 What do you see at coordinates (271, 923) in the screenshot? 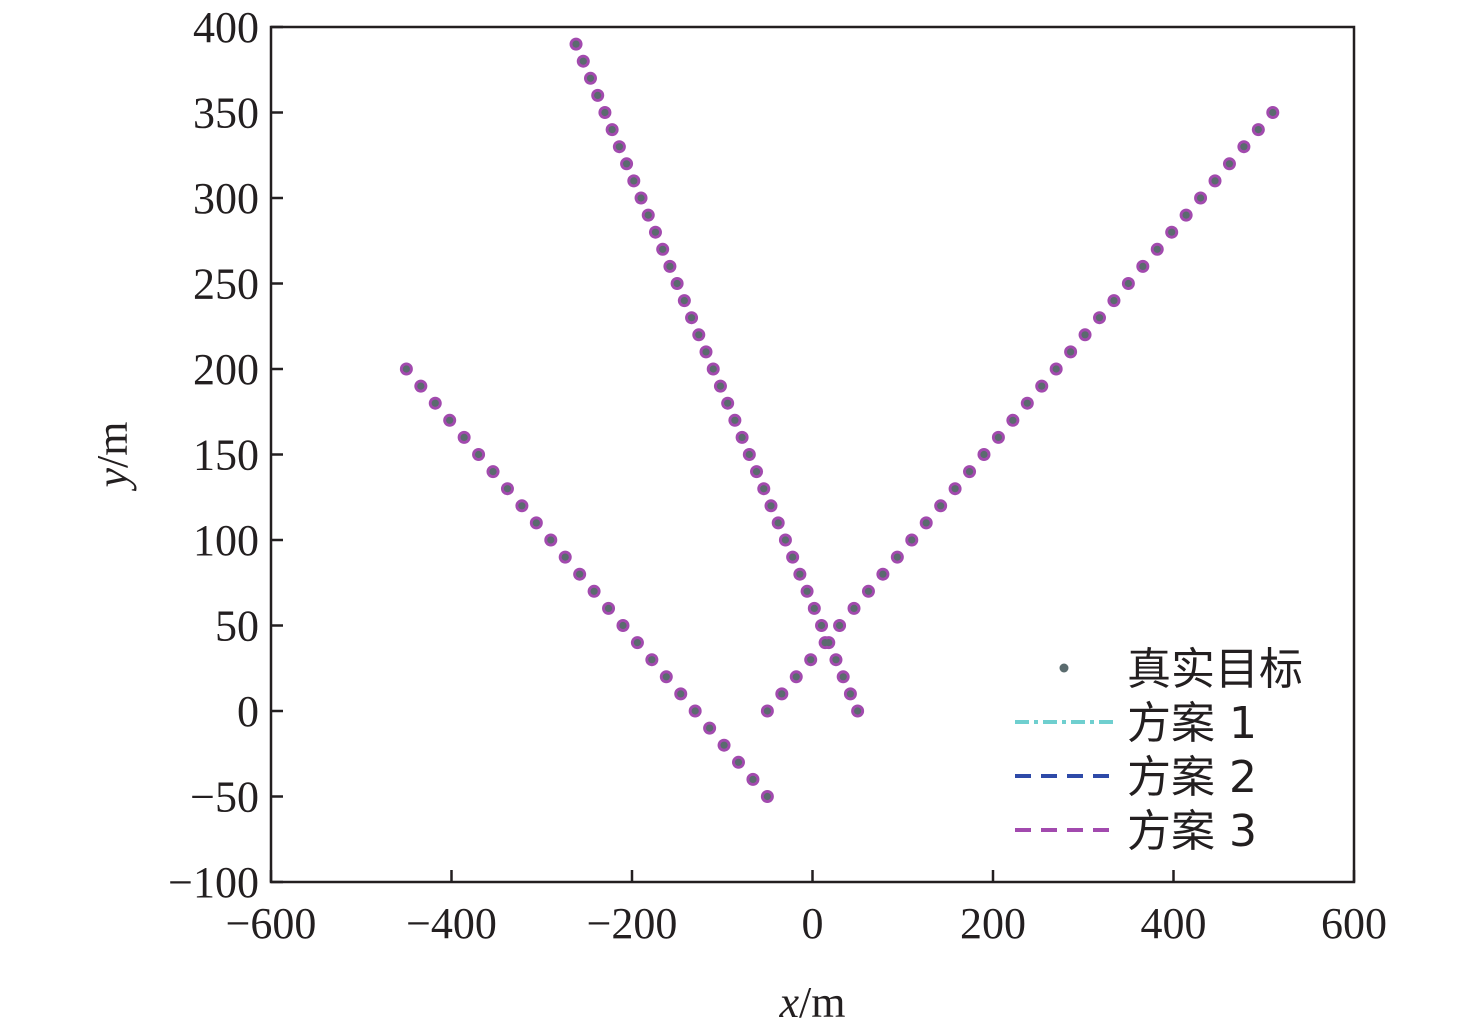
I see `x-tick-label: −600` at bounding box center [271, 923].